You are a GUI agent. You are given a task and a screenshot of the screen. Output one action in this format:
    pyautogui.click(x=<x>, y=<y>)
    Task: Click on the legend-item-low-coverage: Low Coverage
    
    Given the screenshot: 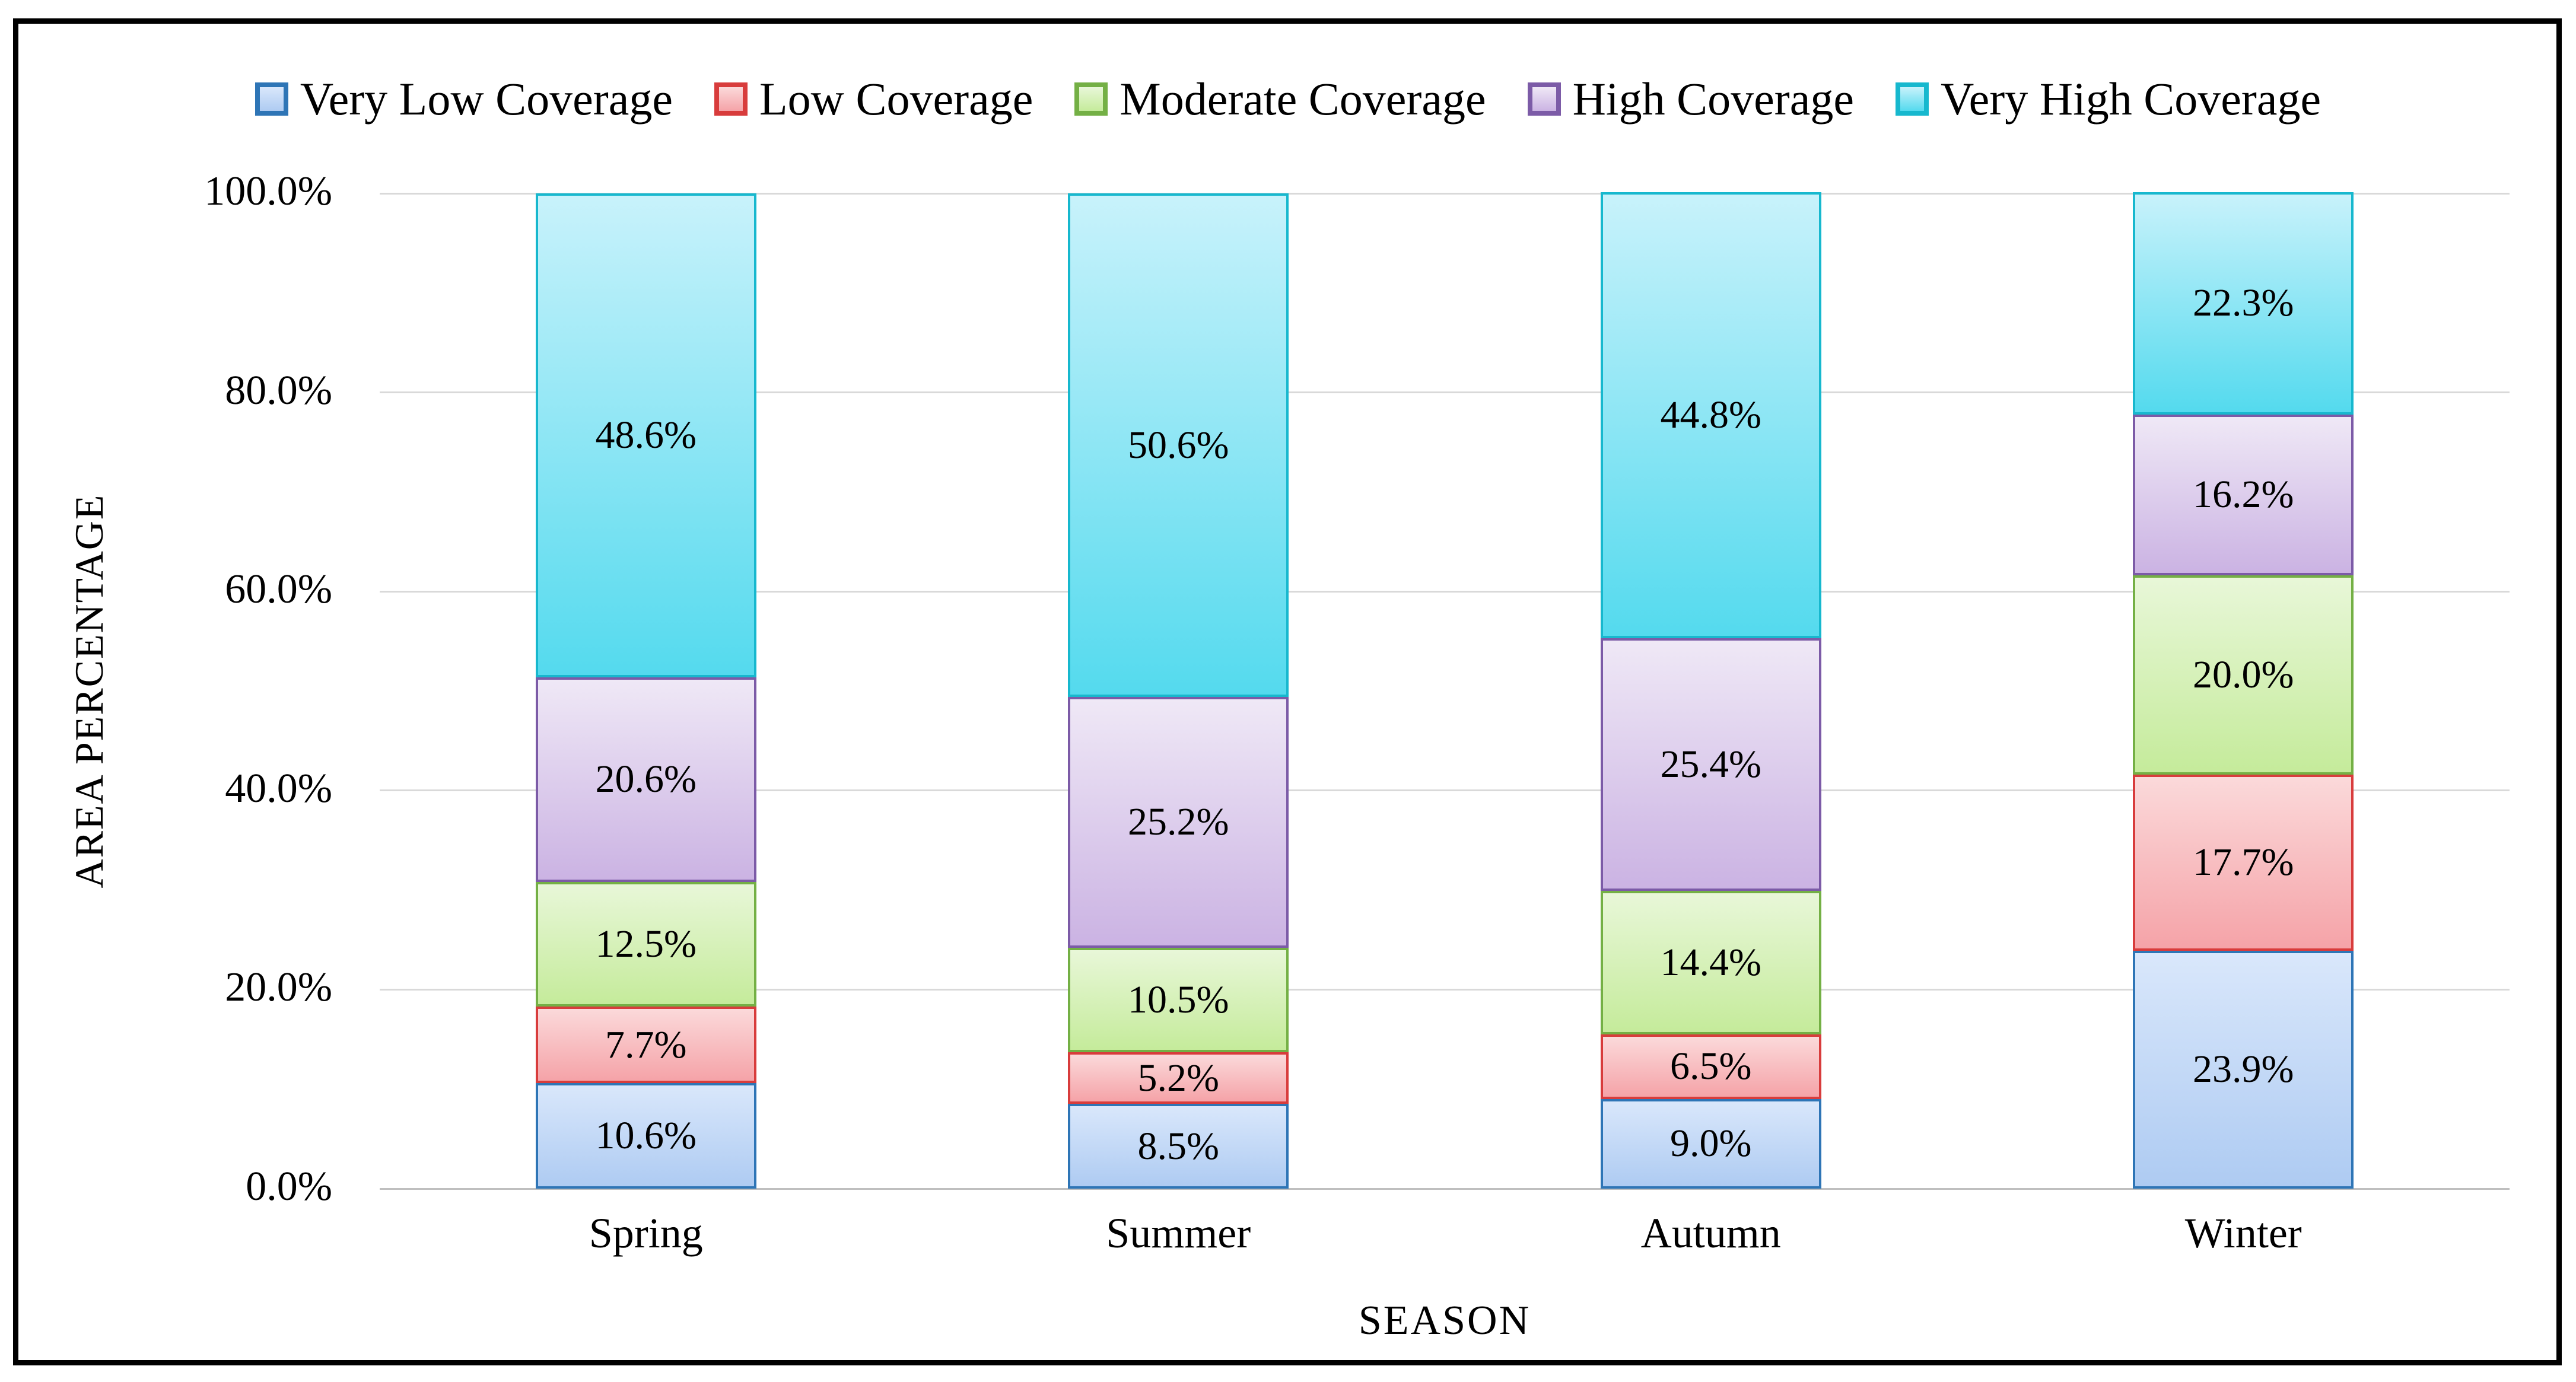 What is the action you would take?
    pyautogui.click(x=873, y=99)
    